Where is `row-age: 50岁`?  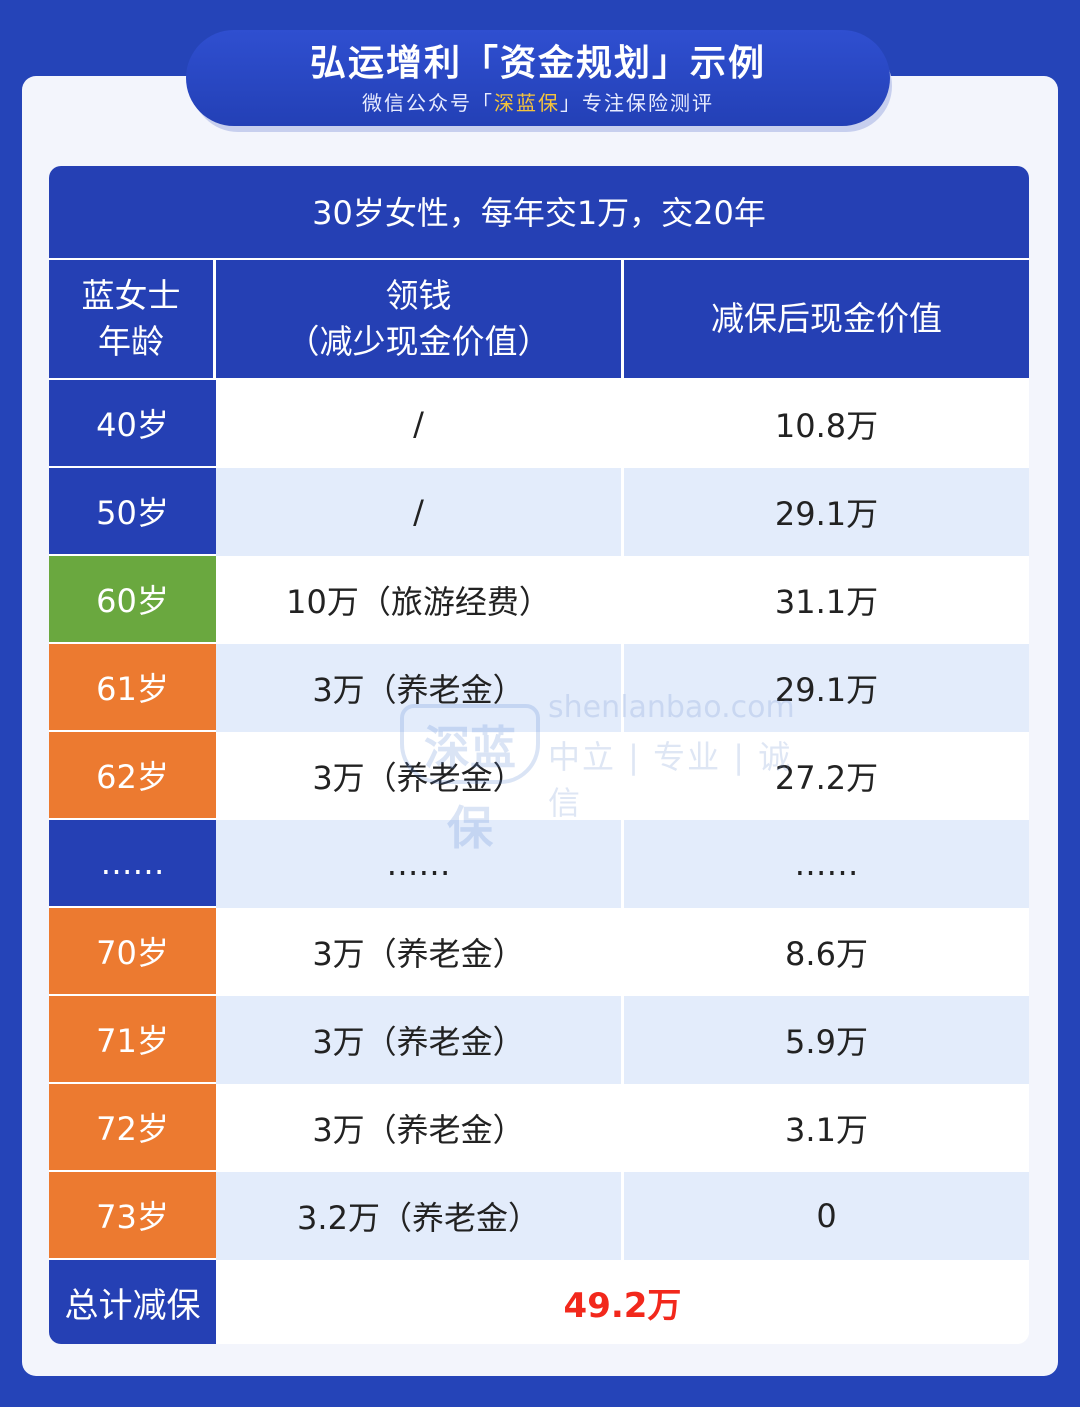 row-age: 50岁 is located at coordinates (132, 512).